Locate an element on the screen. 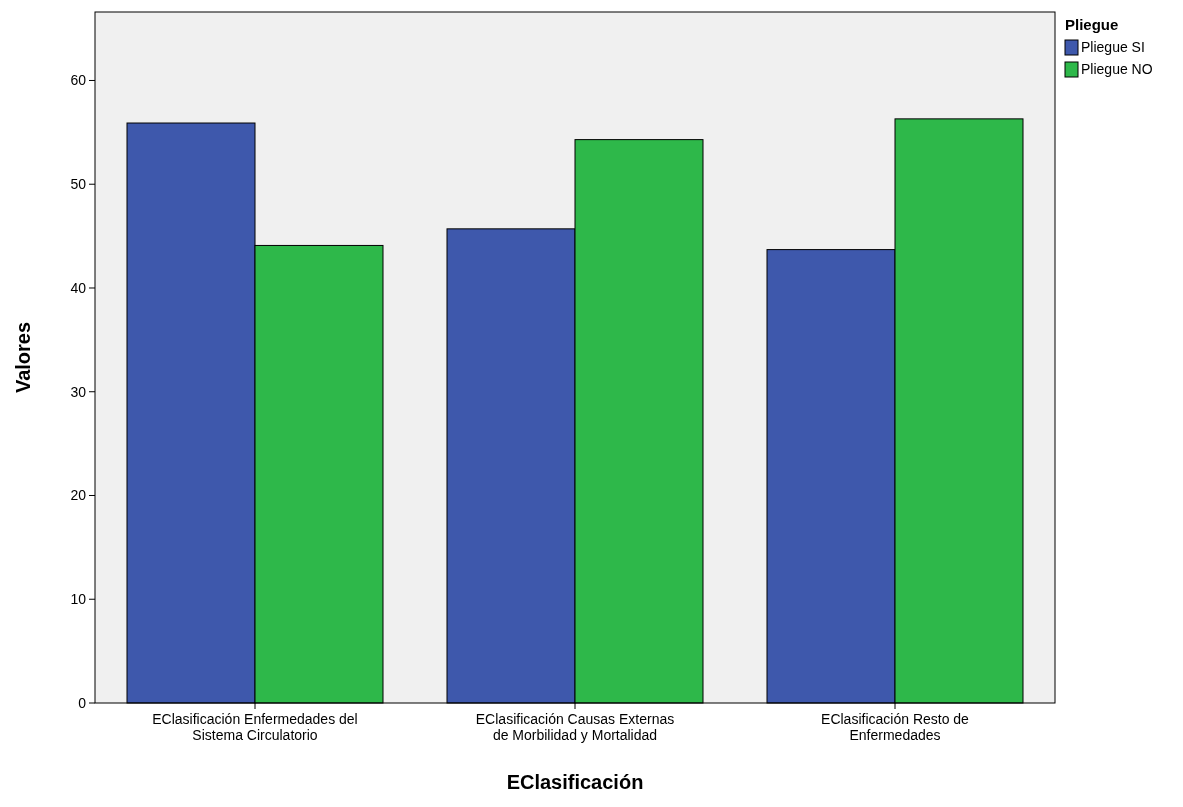  y-tick-label: 0 is located at coordinates (82, 702).